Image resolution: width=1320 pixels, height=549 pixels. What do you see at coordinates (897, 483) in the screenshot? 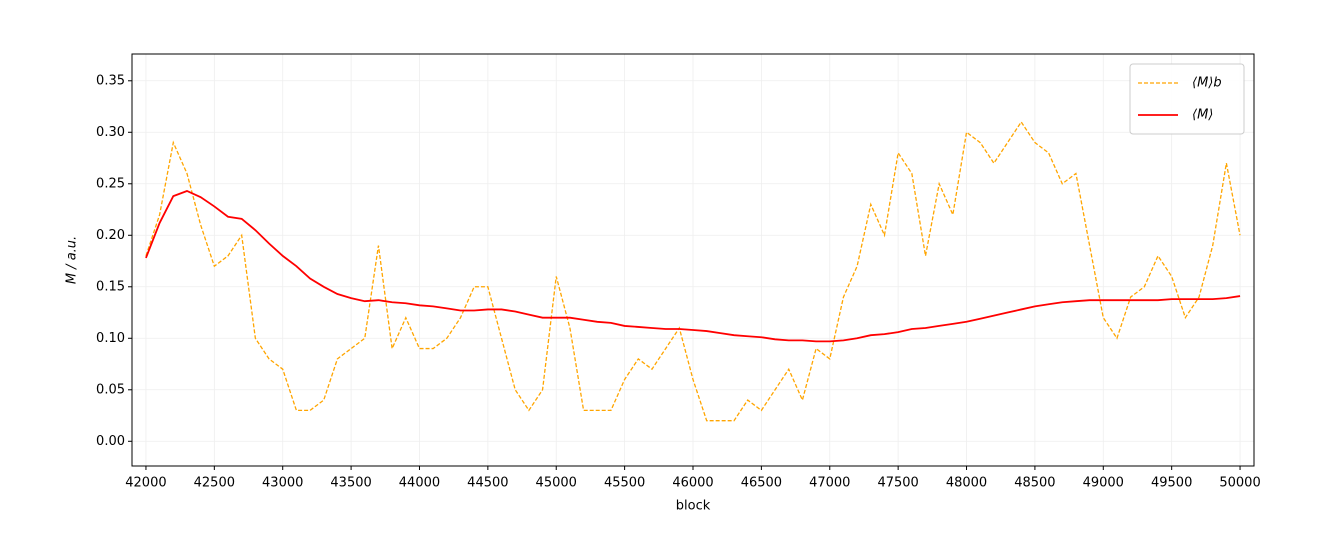
I see `x-tick-label: 47500` at bounding box center [897, 483].